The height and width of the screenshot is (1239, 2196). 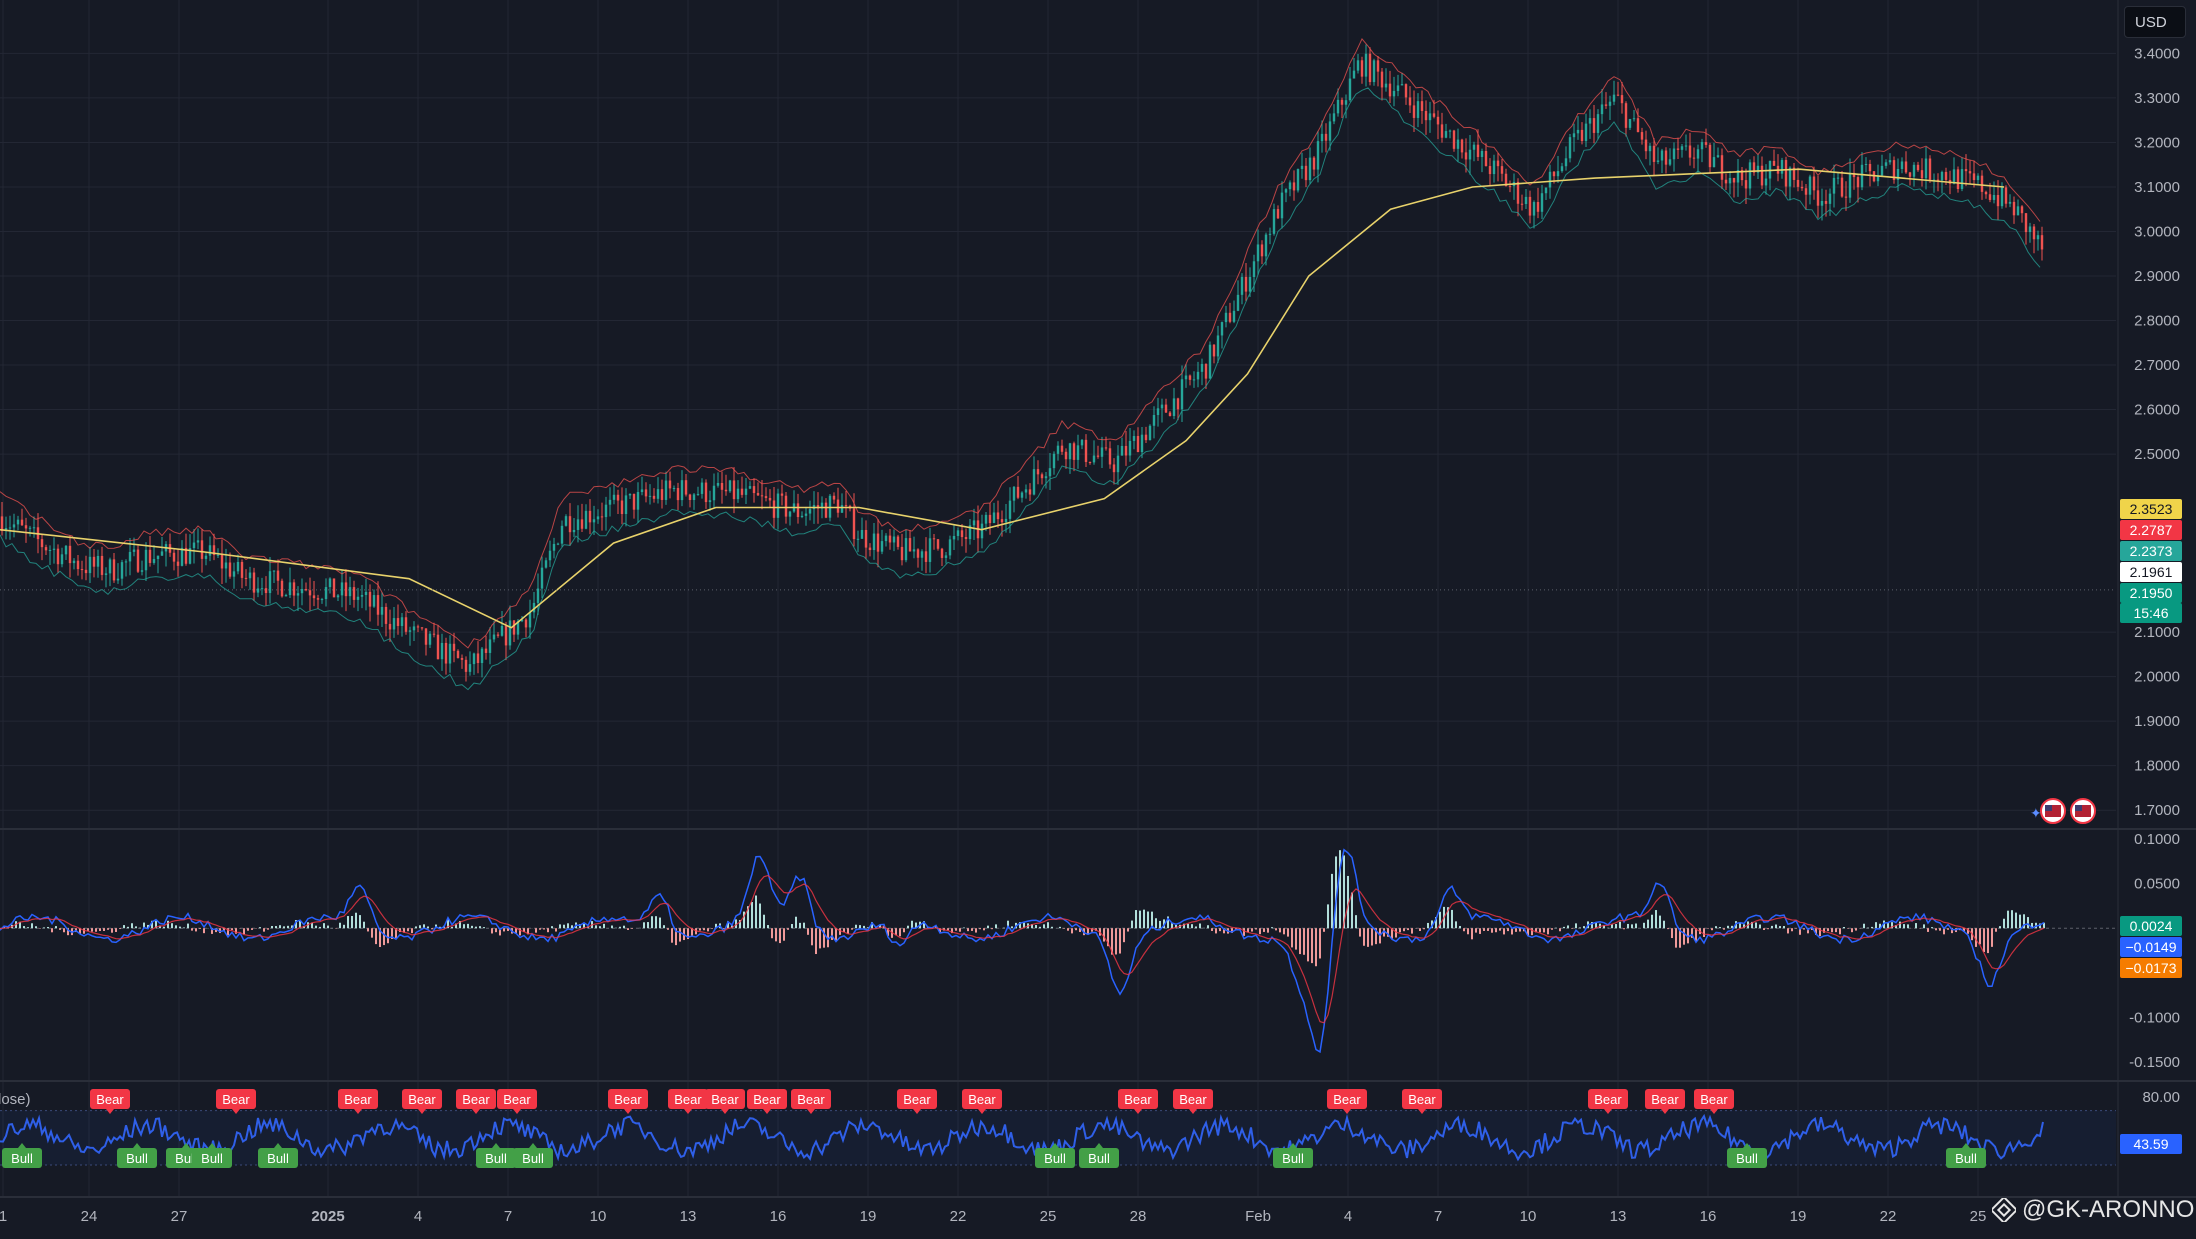 What do you see at coordinates (1348, 1216) in the screenshot?
I see `time-axis-label: 4` at bounding box center [1348, 1216].